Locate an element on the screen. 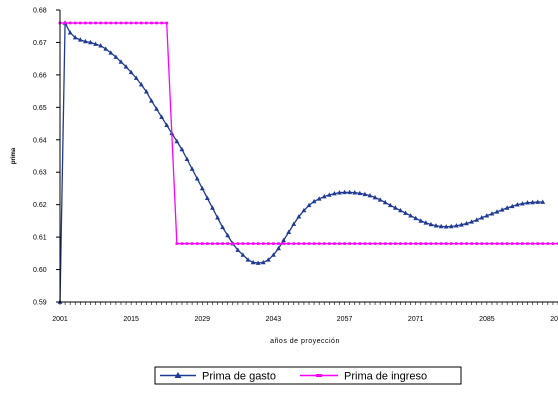 This screenshot has width=558, height=415. legend-ingreso-label: Prima de ingreso is located at coordinates (385, 377).